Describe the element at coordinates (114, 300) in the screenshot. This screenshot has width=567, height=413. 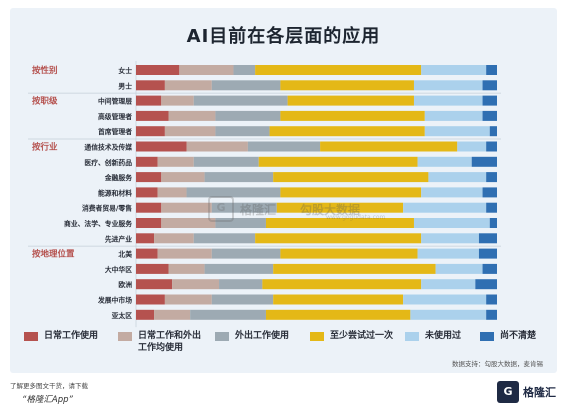
I see `category-label: 发展中市场` at that location.